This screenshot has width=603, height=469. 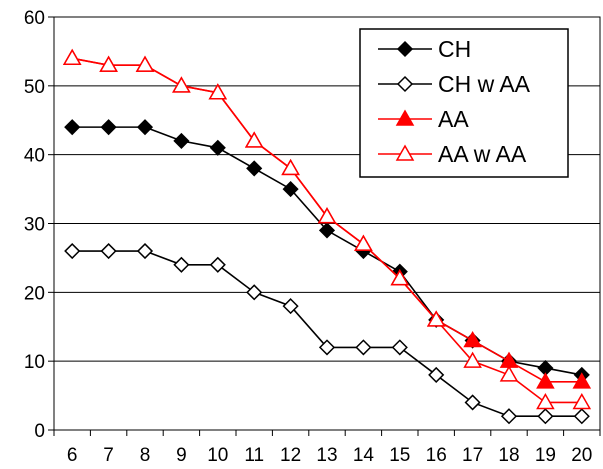 What do you see at coordinates (181, 455) in the screenshot?
I see `x-tick-label: 9` at bounding box center [181, 455].